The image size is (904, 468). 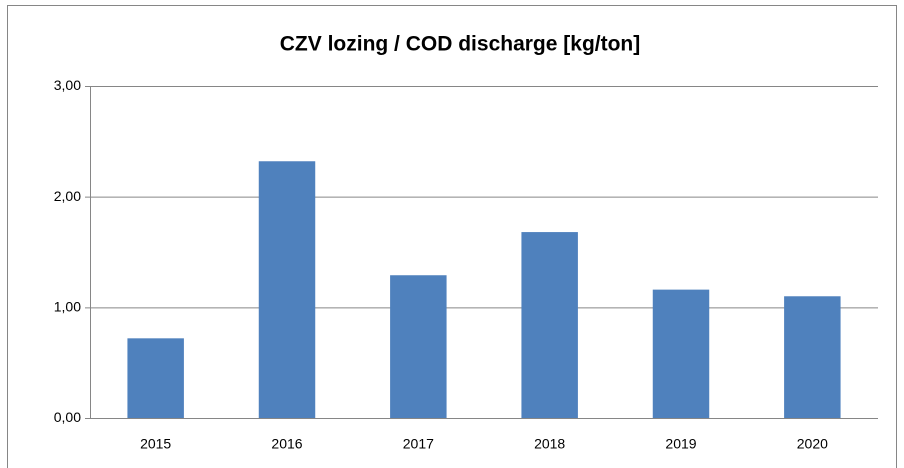 I want to click on y-tick-label: 2,00, so click(x=67, y=196).